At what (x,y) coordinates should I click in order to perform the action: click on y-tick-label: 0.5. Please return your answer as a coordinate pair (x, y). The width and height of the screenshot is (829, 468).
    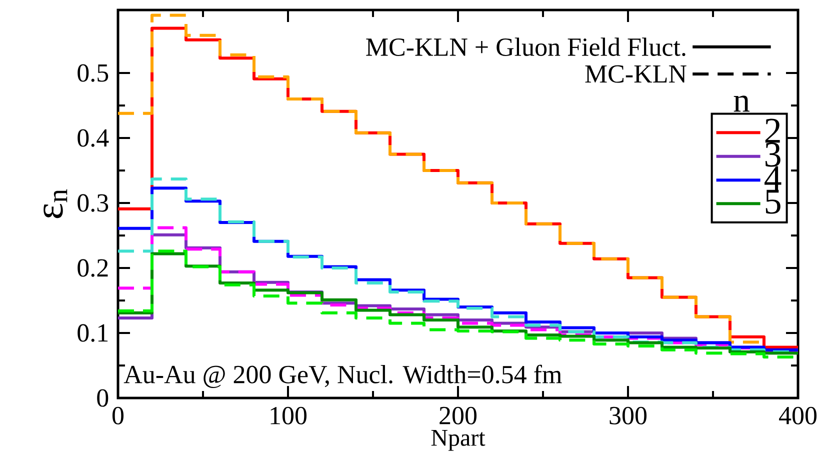
    Looking at the image, I should click on (93, 73).